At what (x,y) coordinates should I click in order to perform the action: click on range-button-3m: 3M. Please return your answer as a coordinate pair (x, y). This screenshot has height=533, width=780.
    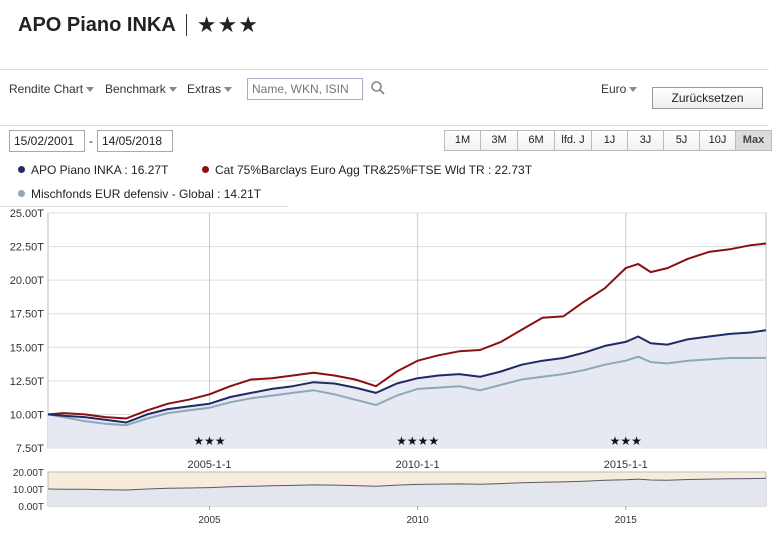
    Looking at the image, I should click on (499, 140).